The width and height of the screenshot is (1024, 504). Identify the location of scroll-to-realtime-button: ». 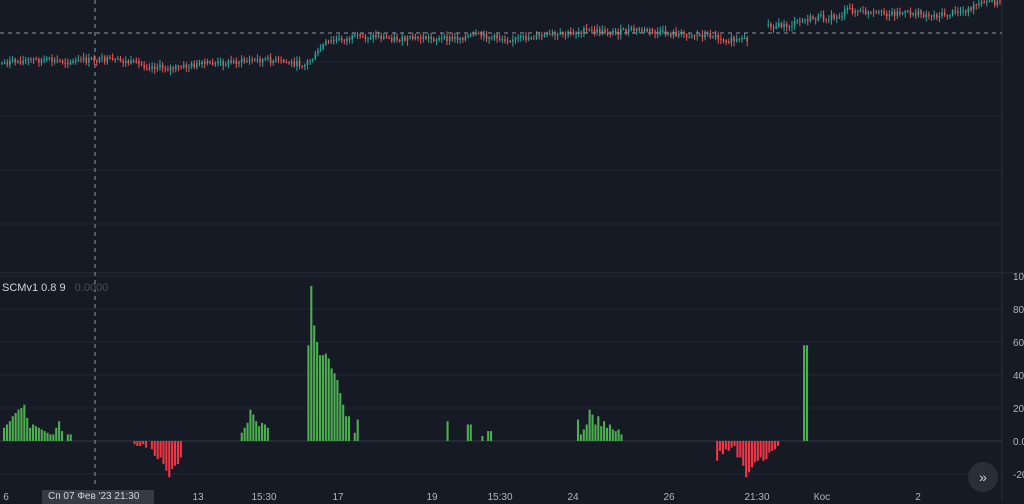
(983, 477).